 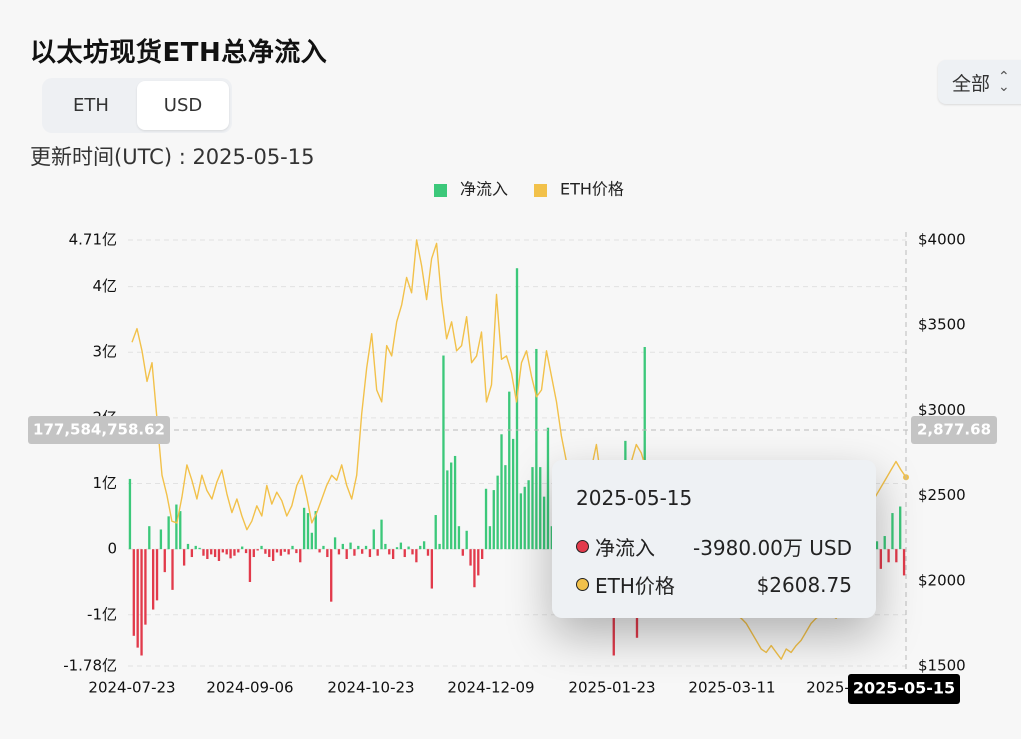 I want to click on chevron-updown-icon: ⌃ ⌄, so click(x=1004, y=82).